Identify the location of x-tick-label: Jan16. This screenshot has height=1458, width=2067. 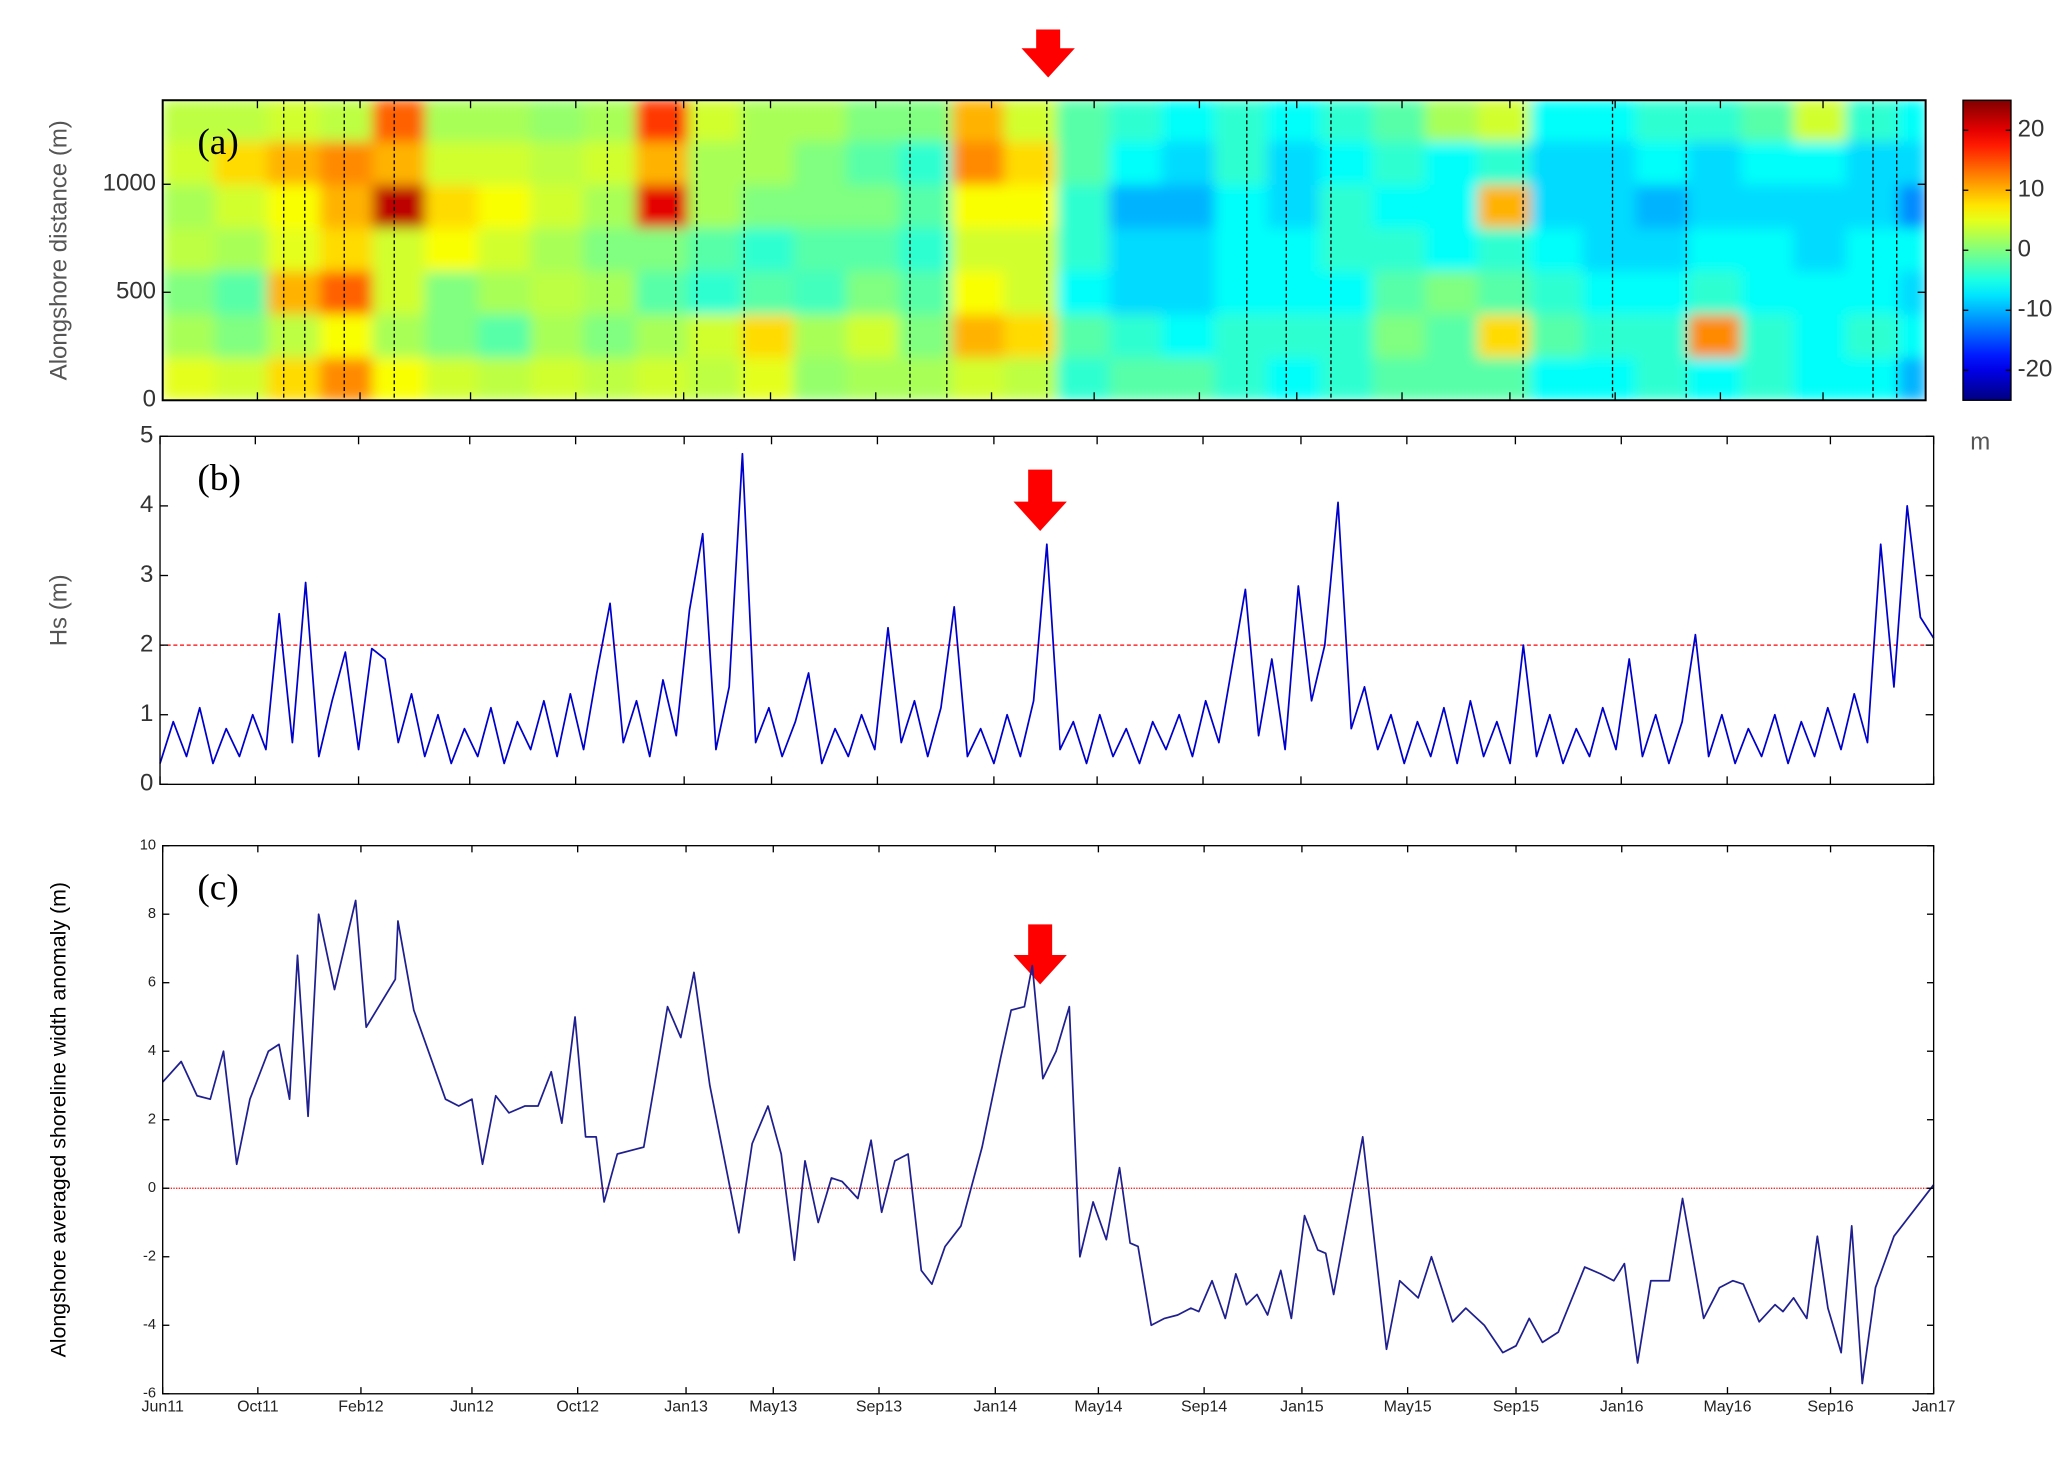
(1622, 1406).